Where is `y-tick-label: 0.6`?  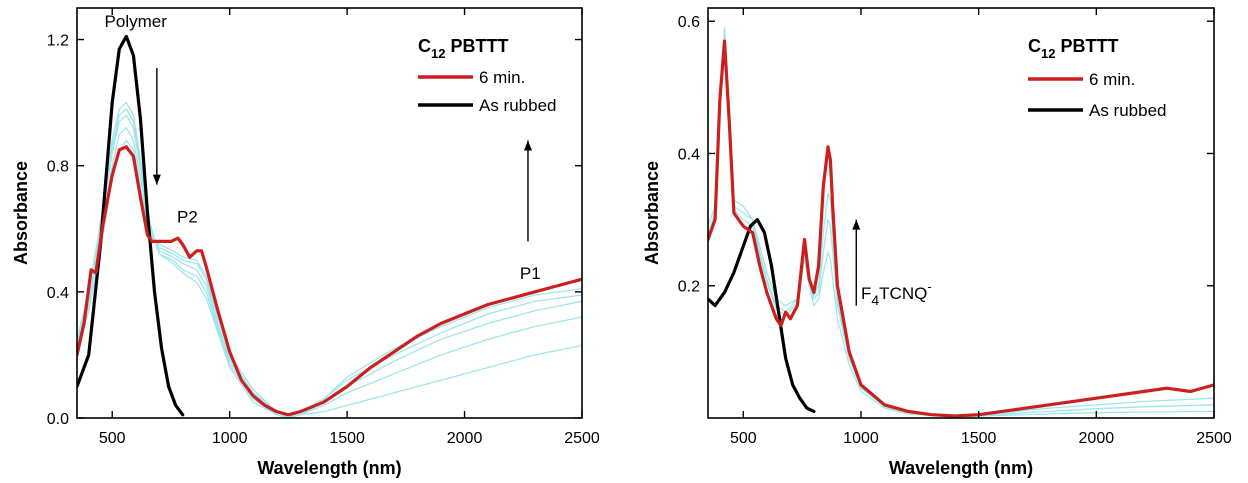
y-tick-label: 0.6 is located at coordinates (689, 22).